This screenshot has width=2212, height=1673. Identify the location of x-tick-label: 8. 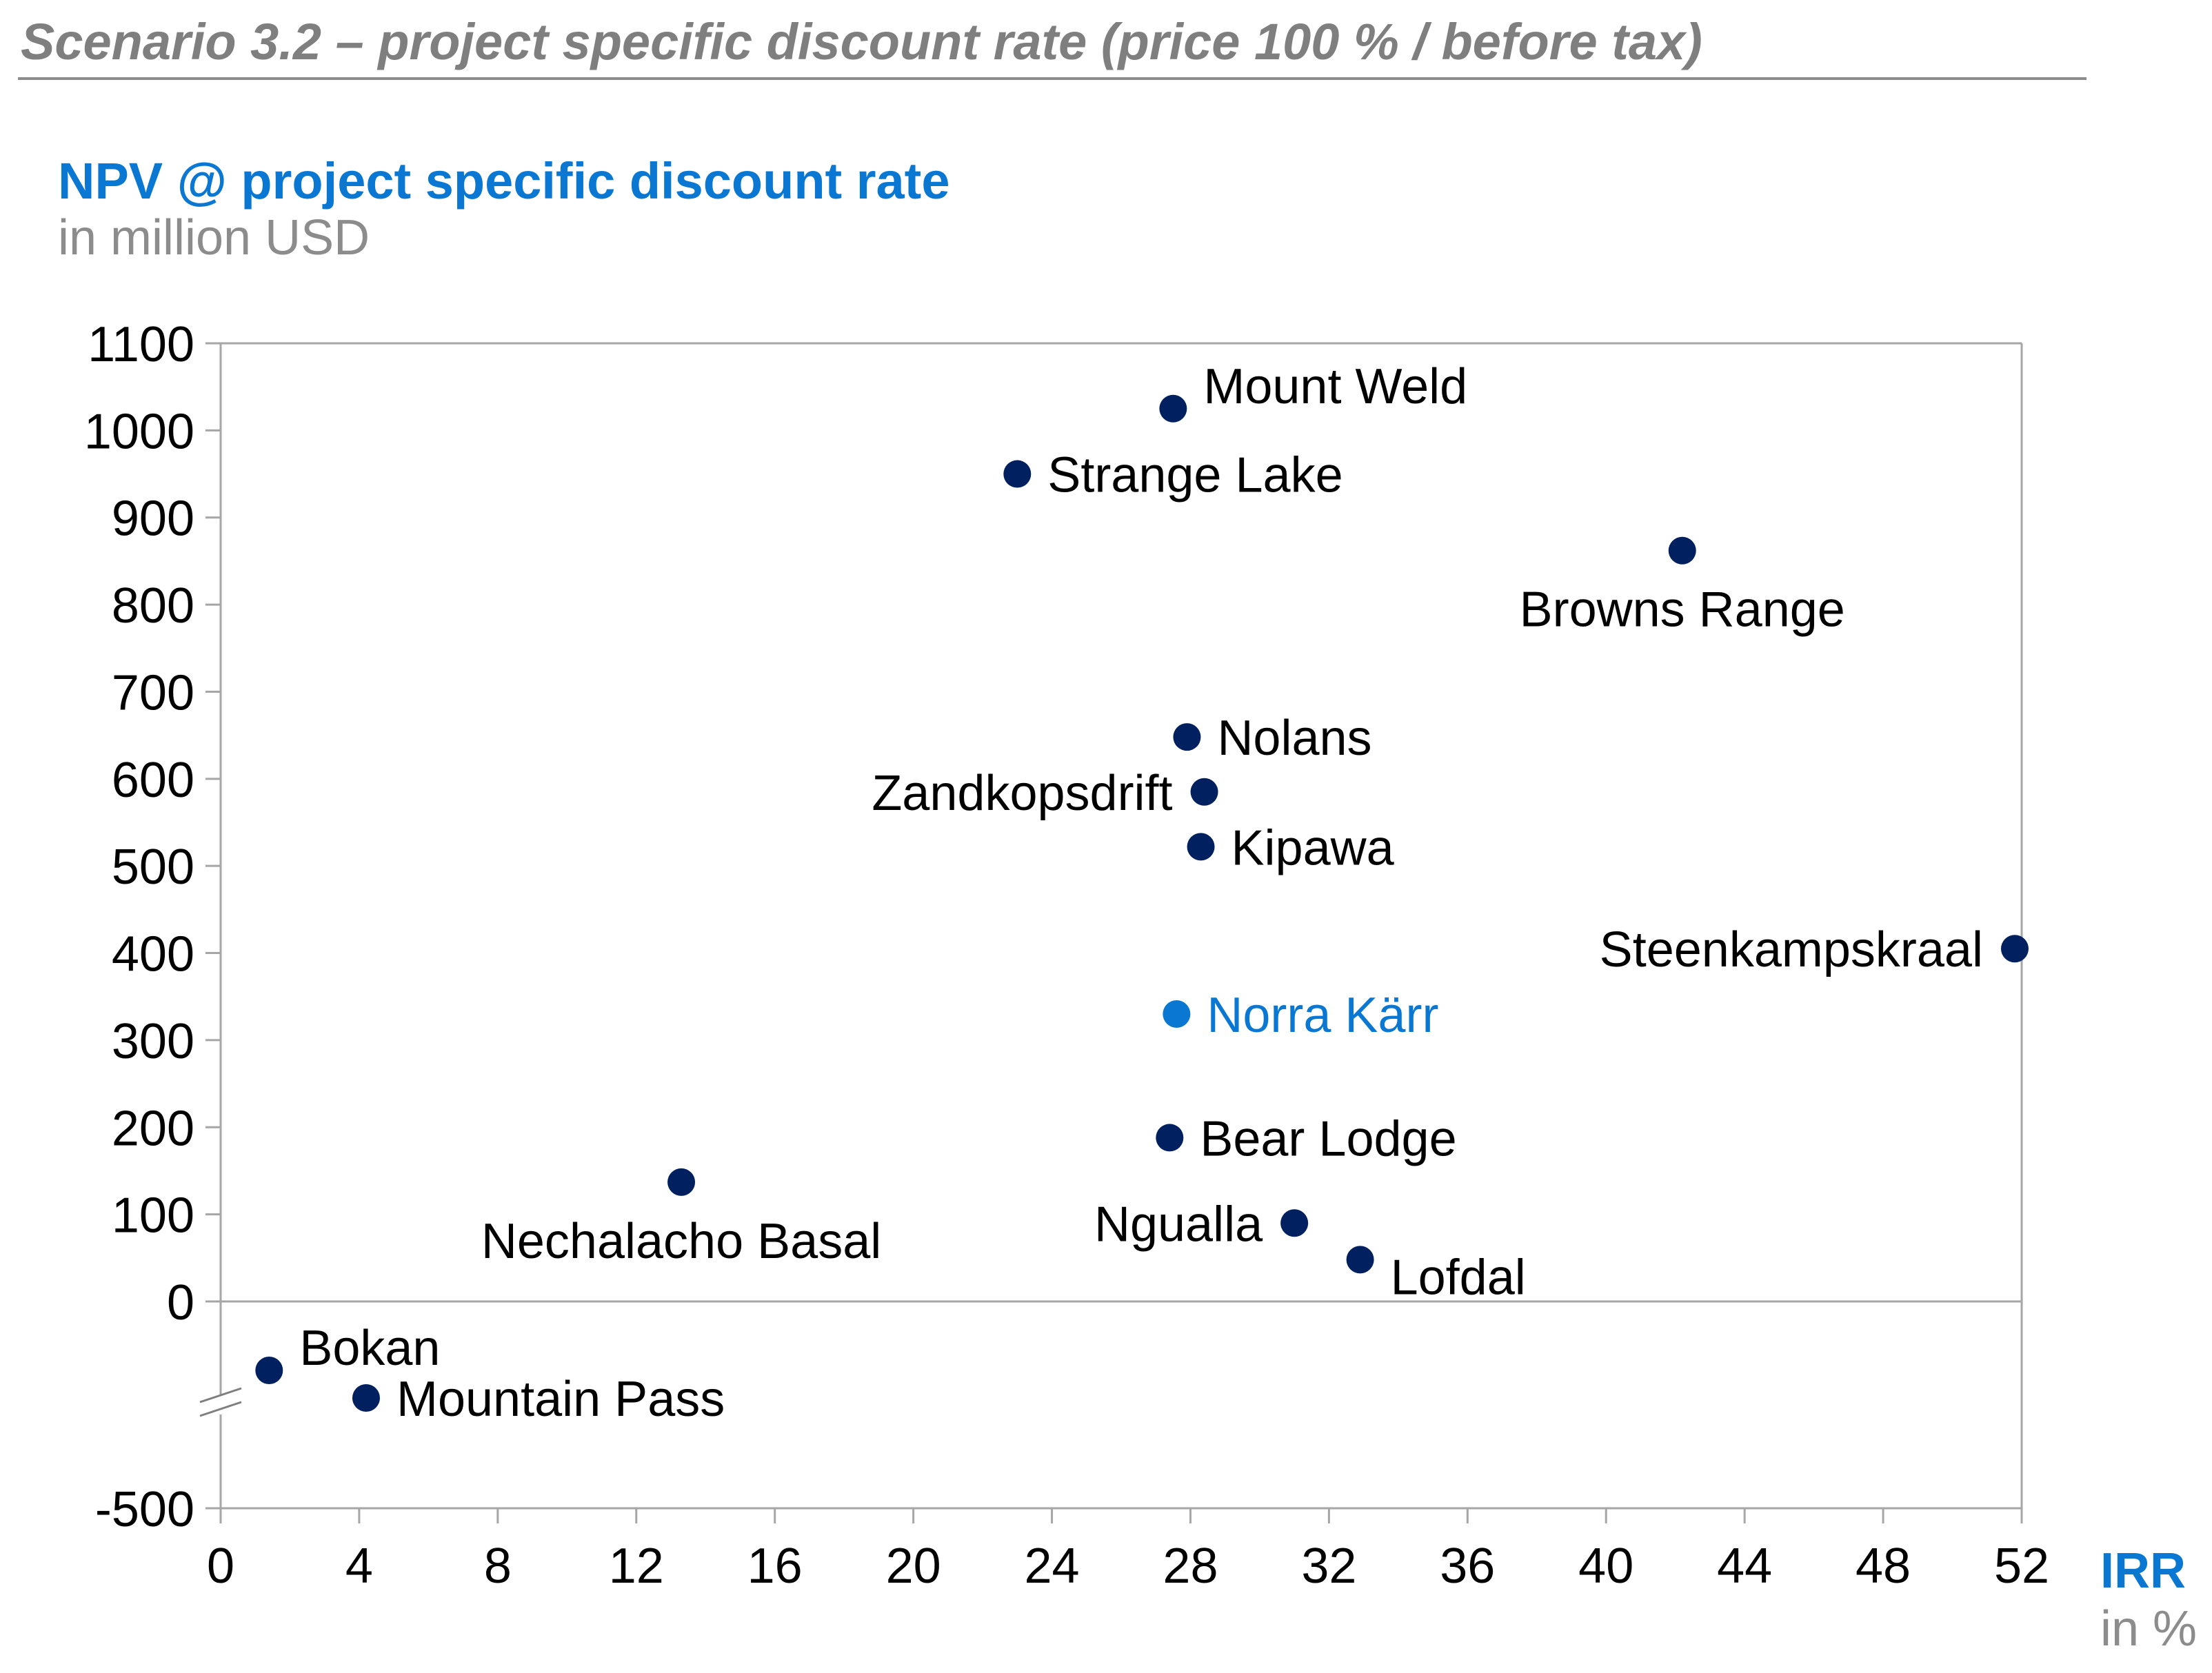
(498, 1567).